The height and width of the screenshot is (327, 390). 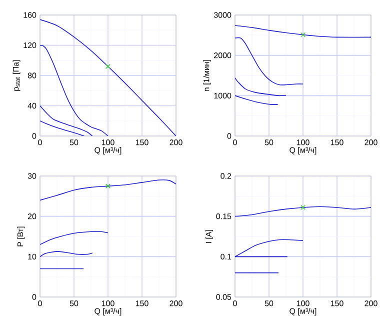 I want to click on y-tick-label: 0.2, so click(x=226, y=176).